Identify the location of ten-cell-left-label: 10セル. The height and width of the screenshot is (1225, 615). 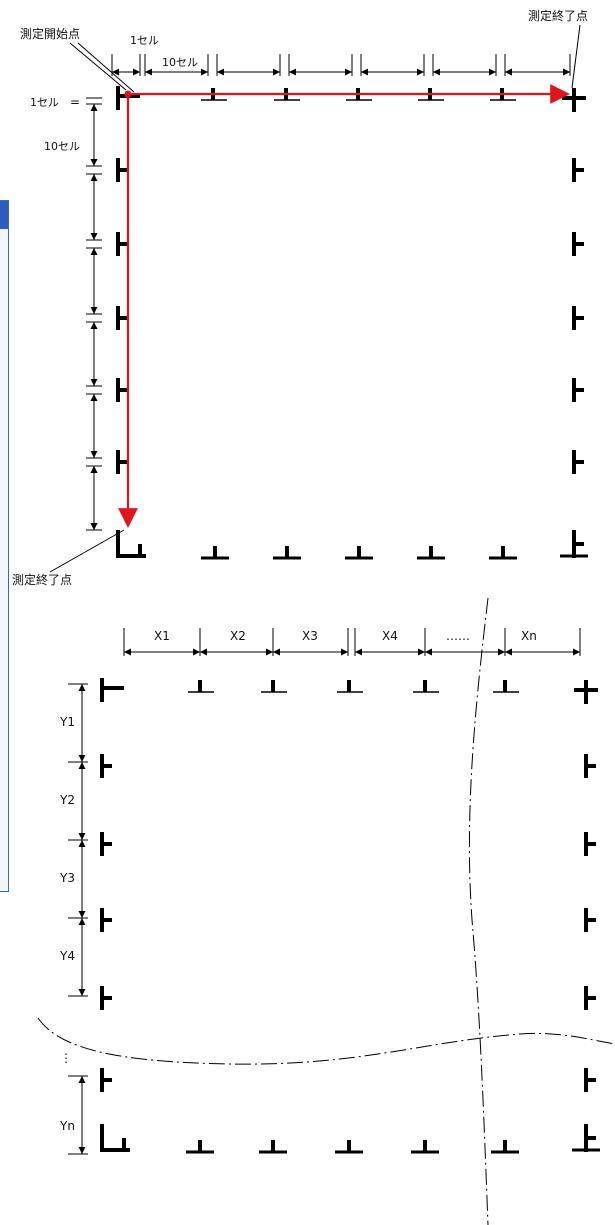
(62, 146).